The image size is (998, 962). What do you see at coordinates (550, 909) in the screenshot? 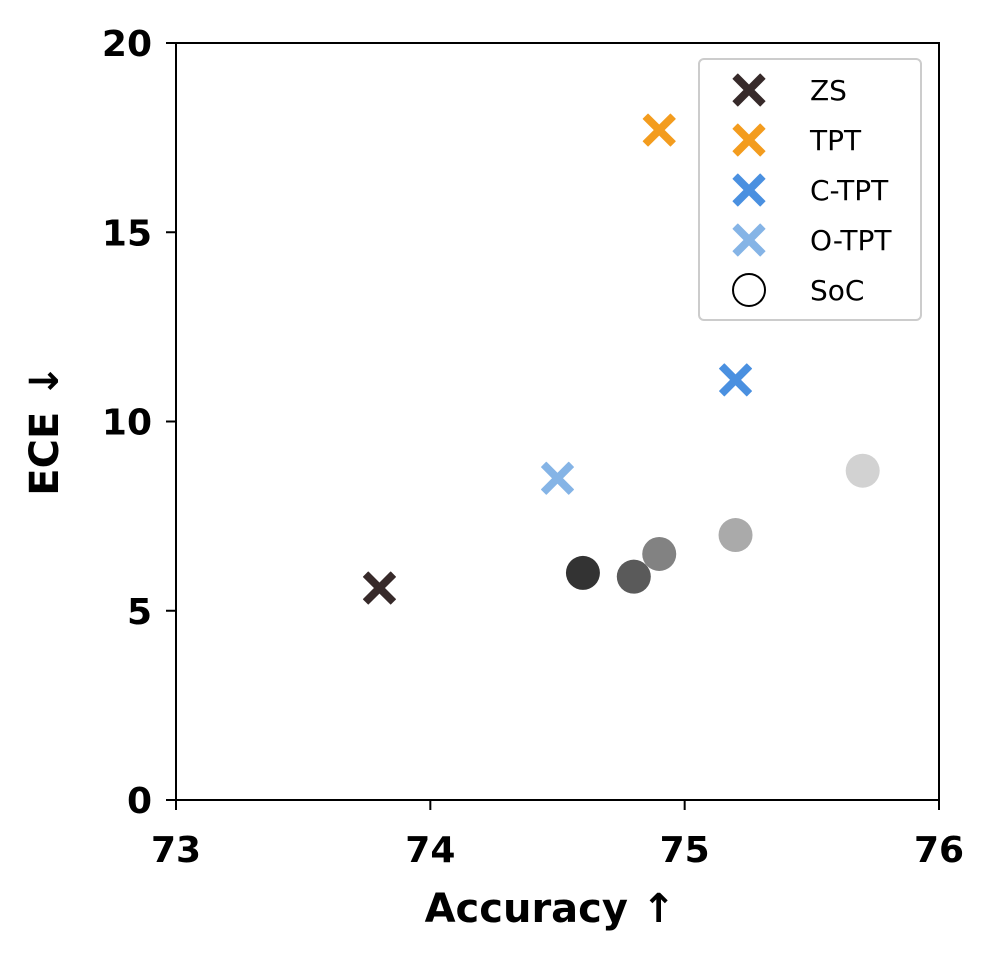
I see `x-axis-label: Accuracy ↑` at bounding box center [550, 909].